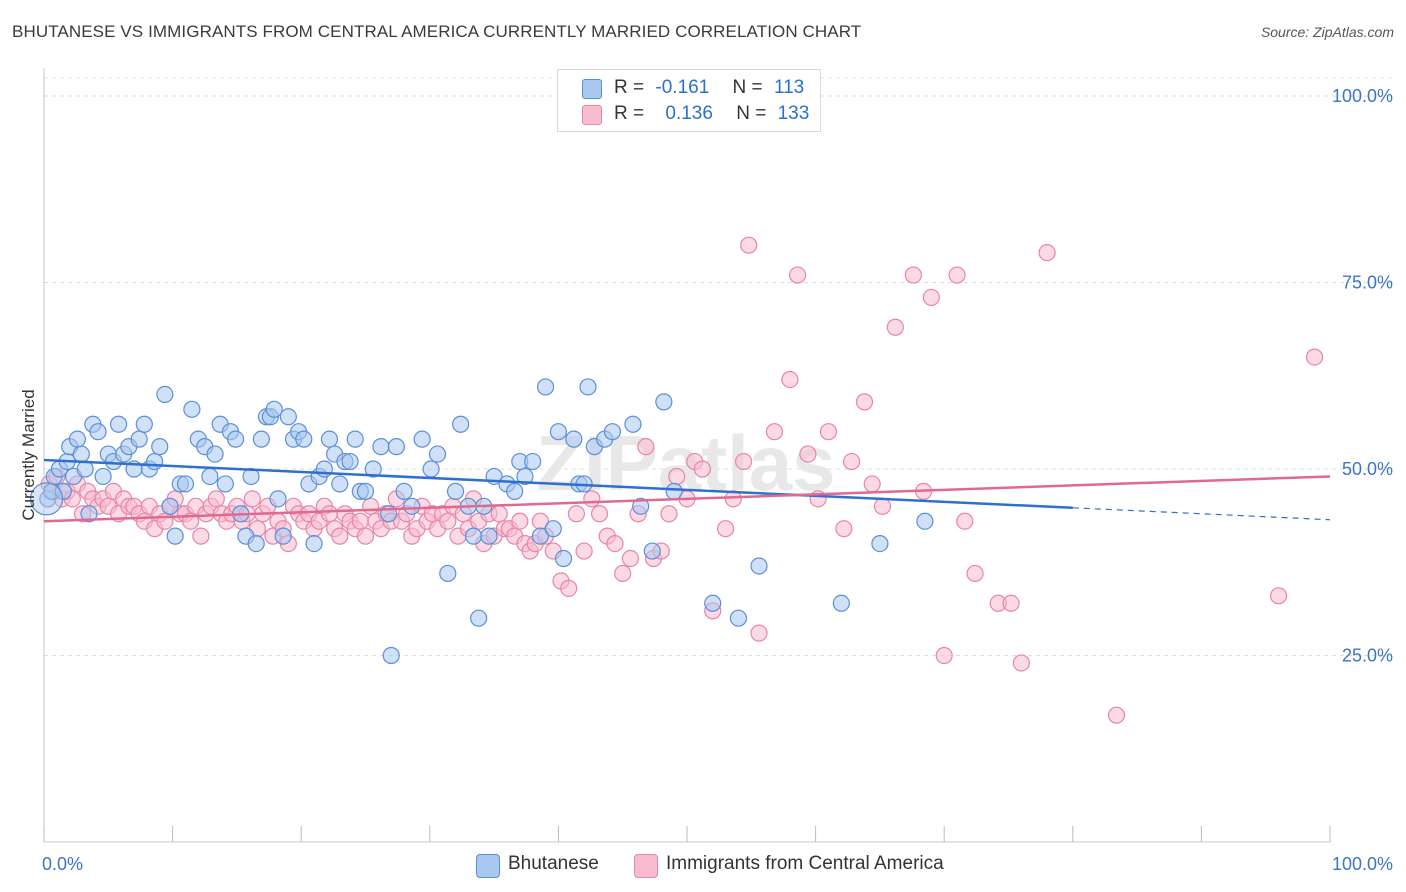 This screenshot has width=1406, height=892. I want to click on n-value: 113, so click(789, 87).